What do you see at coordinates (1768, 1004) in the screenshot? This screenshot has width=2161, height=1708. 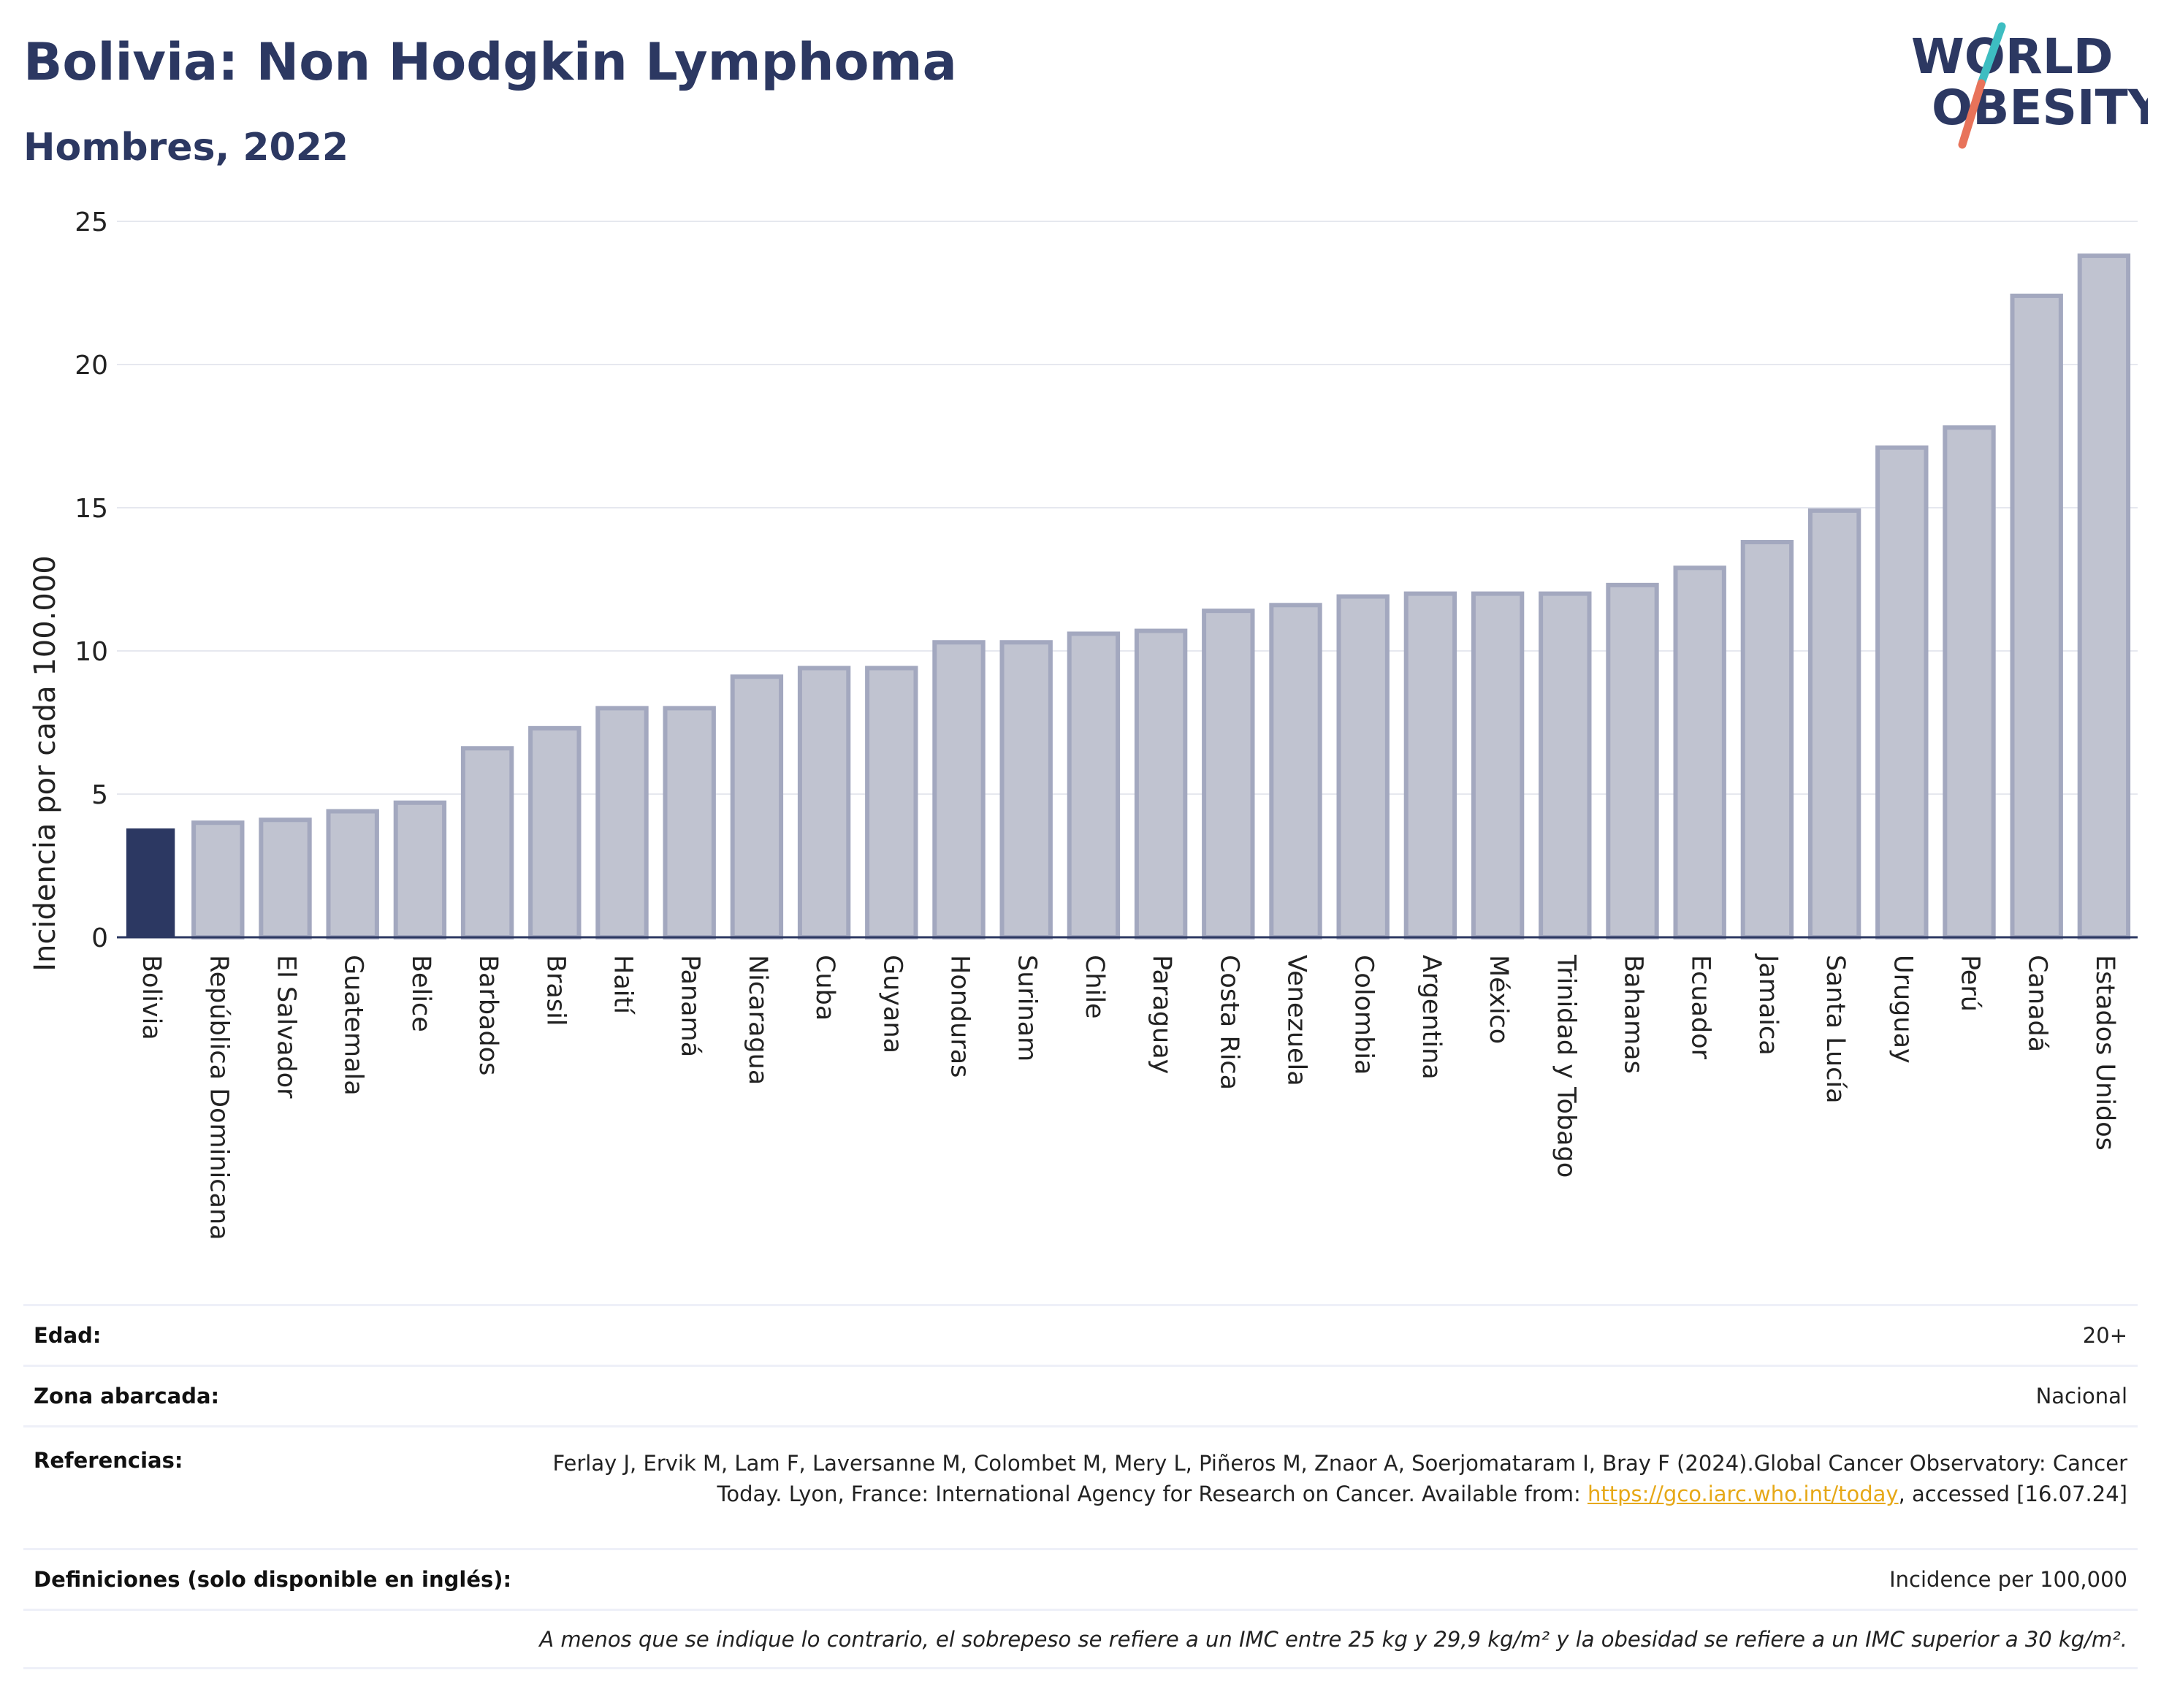 I see `x-tick-label: Jamaica` at bounding box center [1768, 1004].